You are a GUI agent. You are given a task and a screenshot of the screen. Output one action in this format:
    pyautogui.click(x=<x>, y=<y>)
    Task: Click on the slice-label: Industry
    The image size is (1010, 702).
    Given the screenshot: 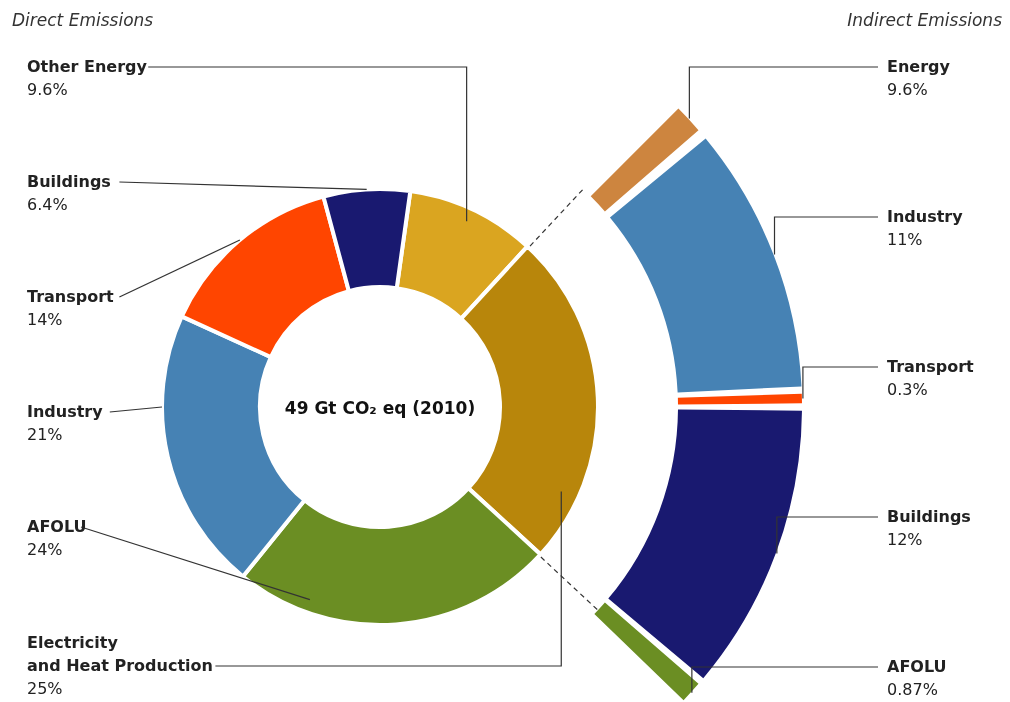 What is the action you would take?
    pyautogui.click(x=65, y=411)
    